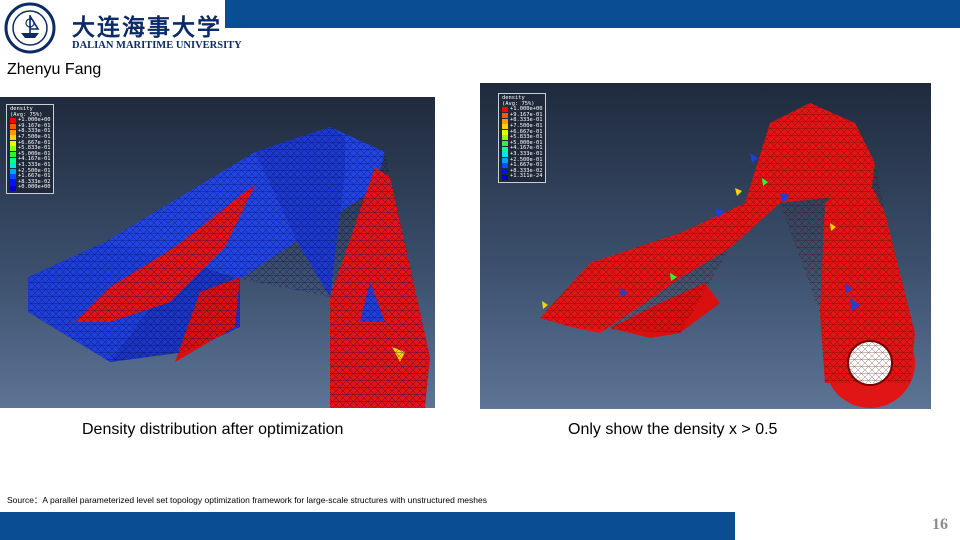 The width and height of the screenshot is (960, 540). I want to click on legend-value: +0.000e+00, so click(34, 187).